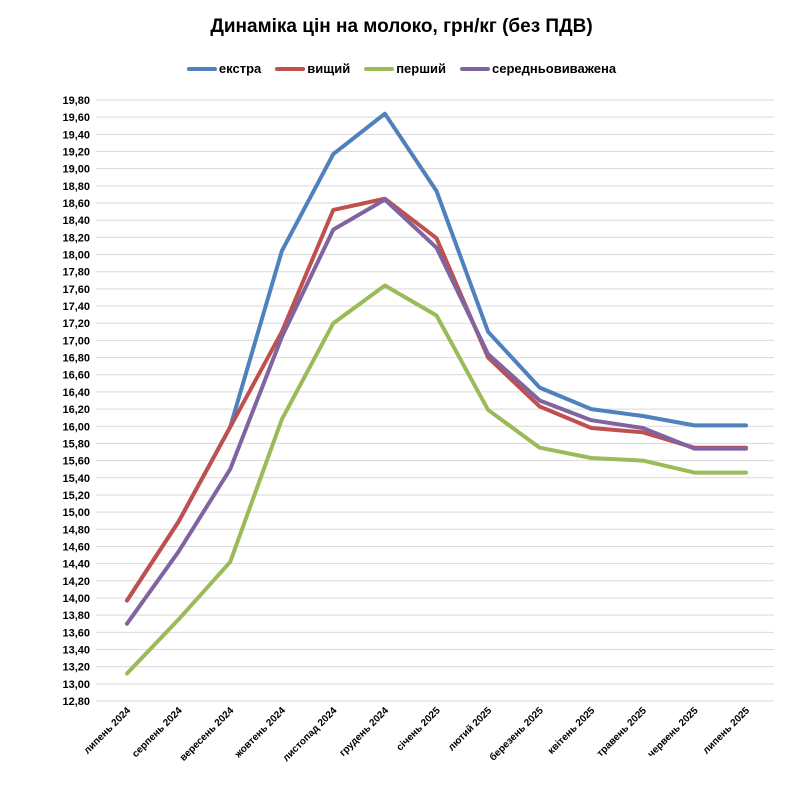  Describe the element at coordinates (201, 68) in the screenshot. I see `legend-swatch-extra` at that location.